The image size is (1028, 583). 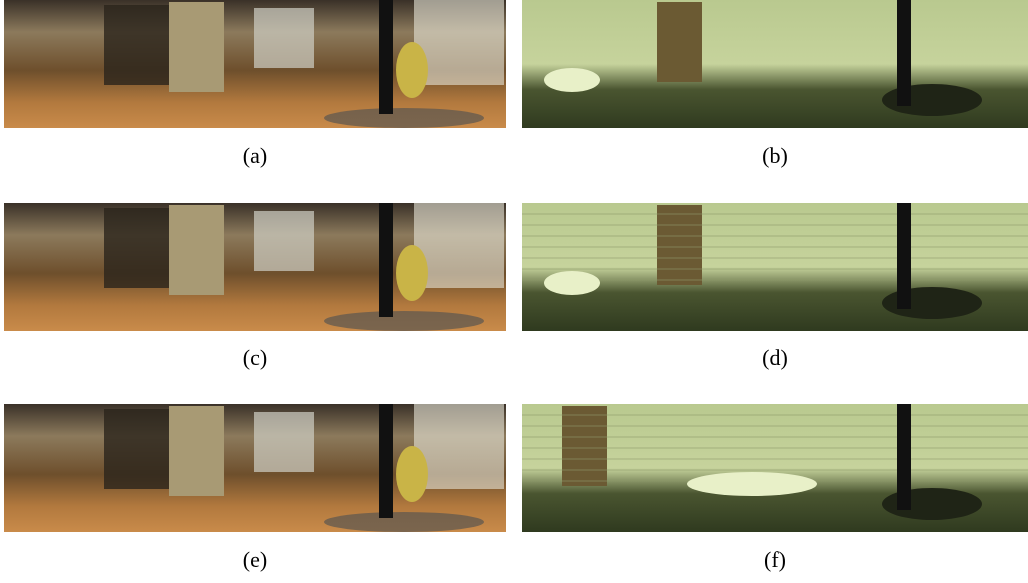 I want to click on caption: (c), so click(x=255, y=357).